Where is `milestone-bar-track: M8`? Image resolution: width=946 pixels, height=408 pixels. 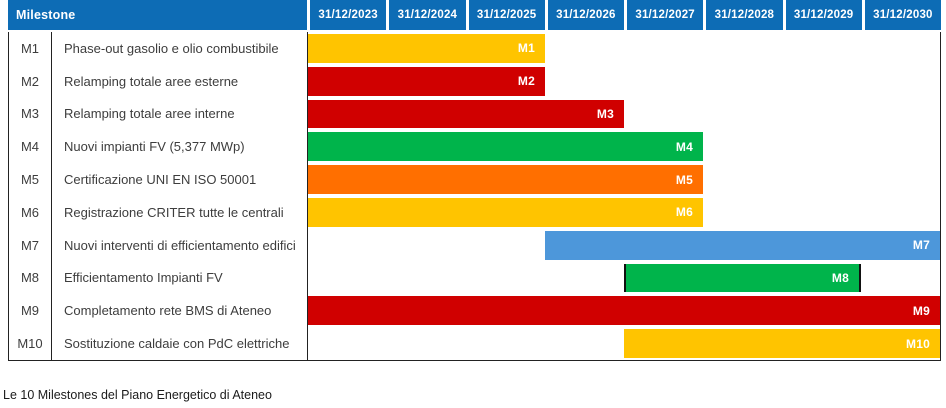 milestone-bar-track: M8 is located at coordinates (624, 278).